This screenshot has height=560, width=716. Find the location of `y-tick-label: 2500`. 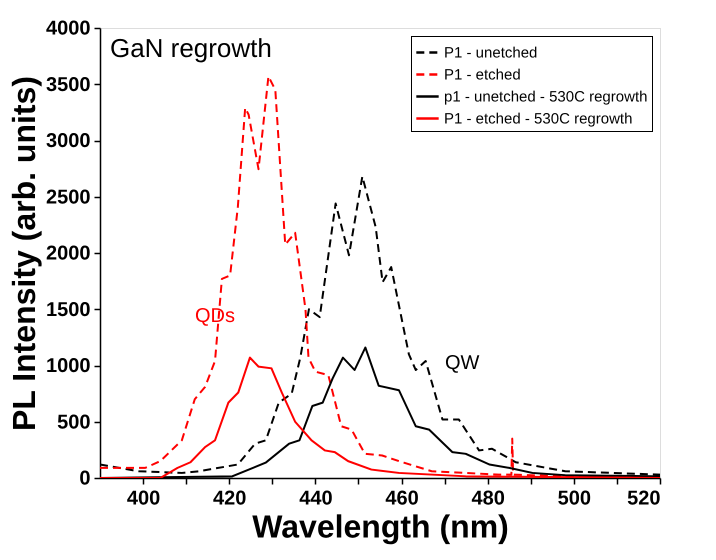

y-tick-label: 2500 is located at coordinates (68, 197).